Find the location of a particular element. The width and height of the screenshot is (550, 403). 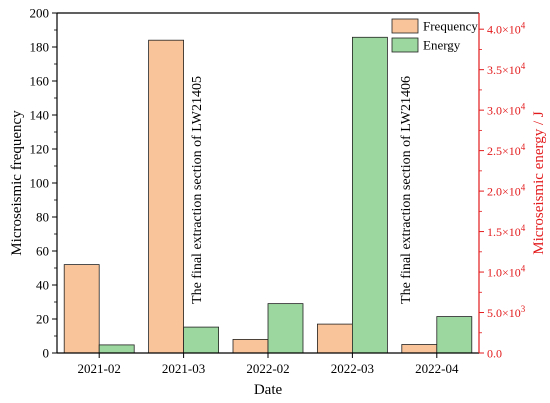

right-tick-label: 1.5×10⁴ is located at coordinates (506, 231).